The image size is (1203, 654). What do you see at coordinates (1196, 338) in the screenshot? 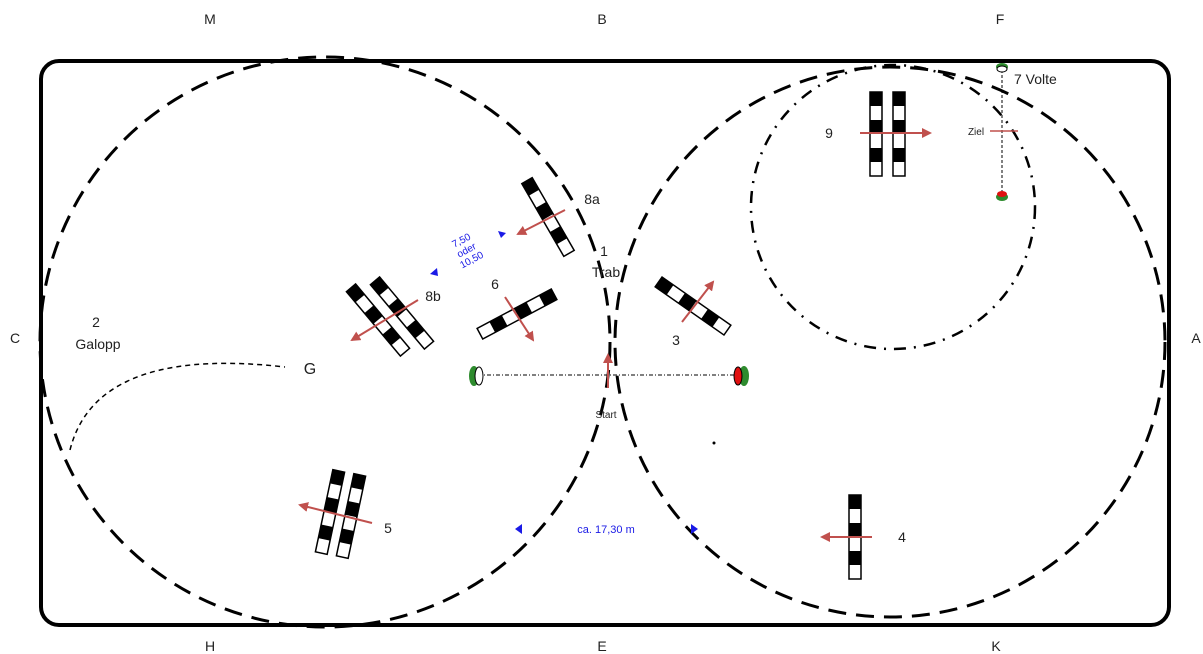
I see `letter-a: A` at bounding box center [1196, 338].